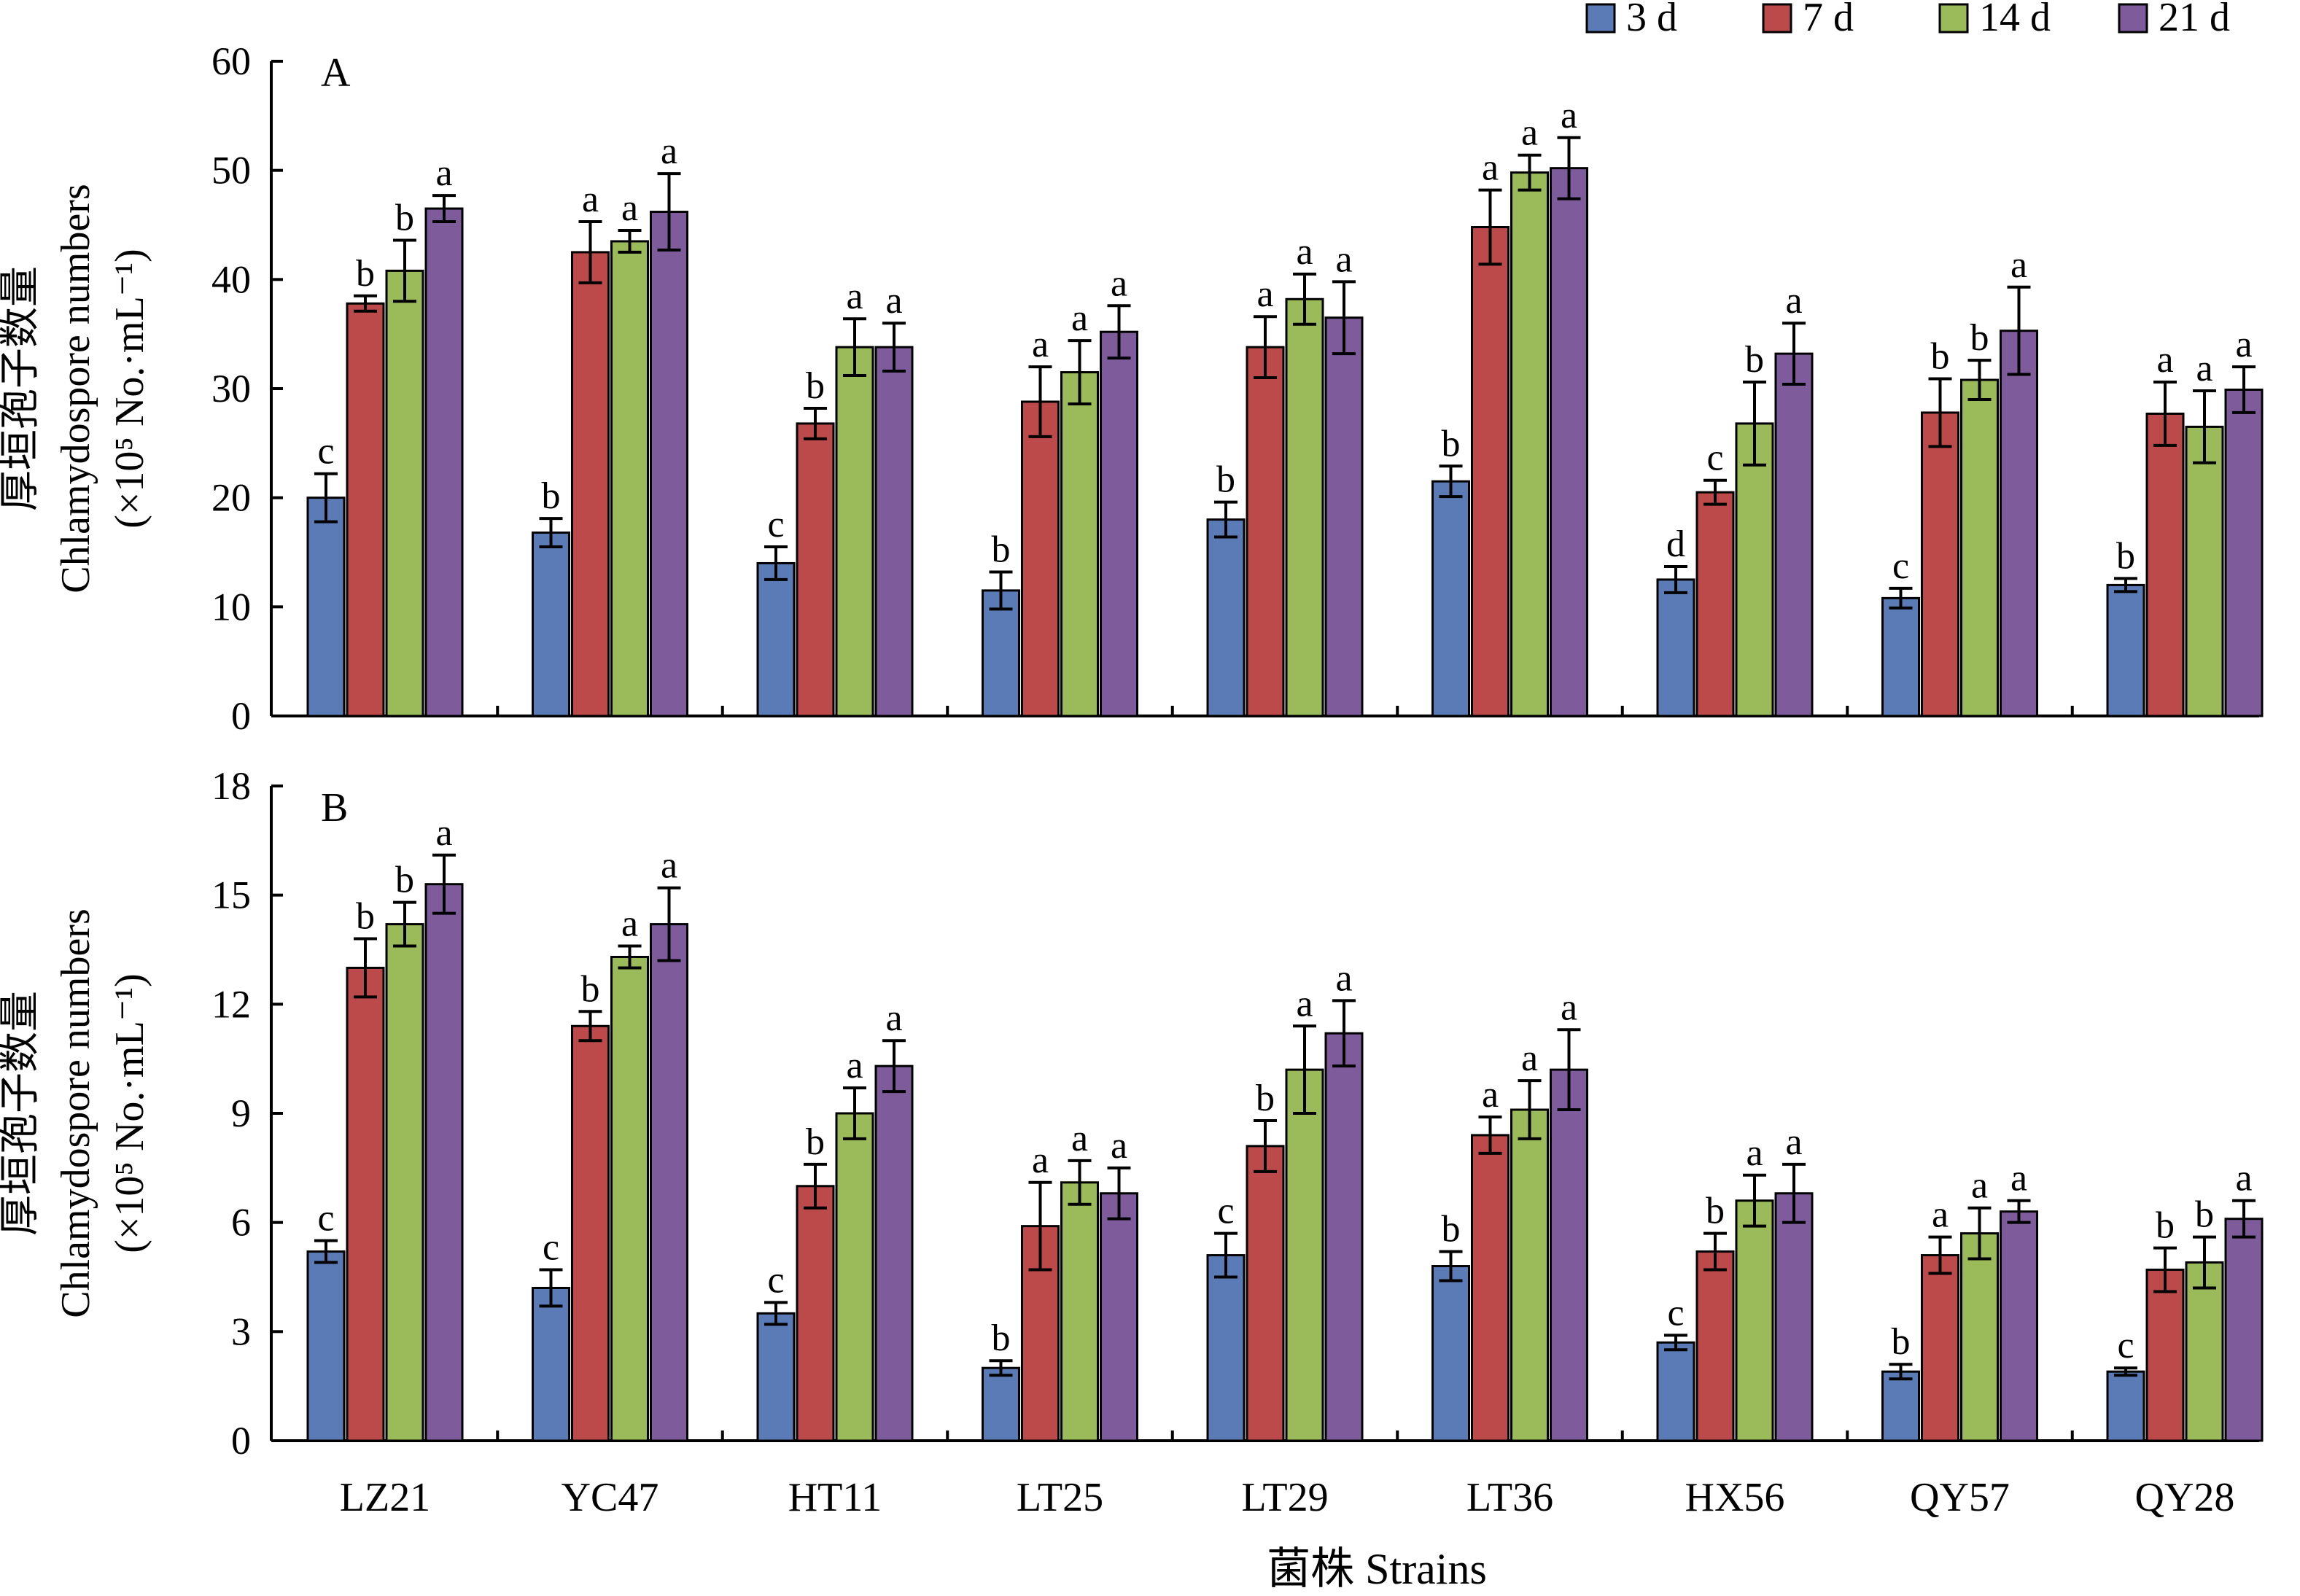 The width and height of the screenshot is (2300, 1596). What do you see at coordinates (231, 606) in the screenshot?
I see `y-tick-label-10: 10` at bounding box center [231, 606].